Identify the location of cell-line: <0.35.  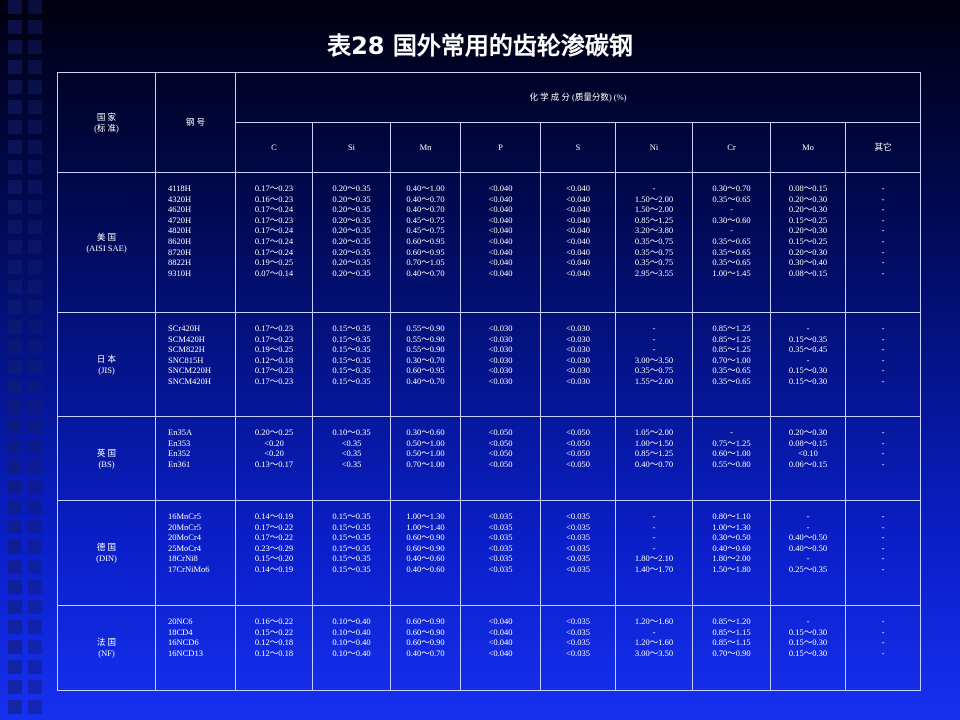
(351, 442).